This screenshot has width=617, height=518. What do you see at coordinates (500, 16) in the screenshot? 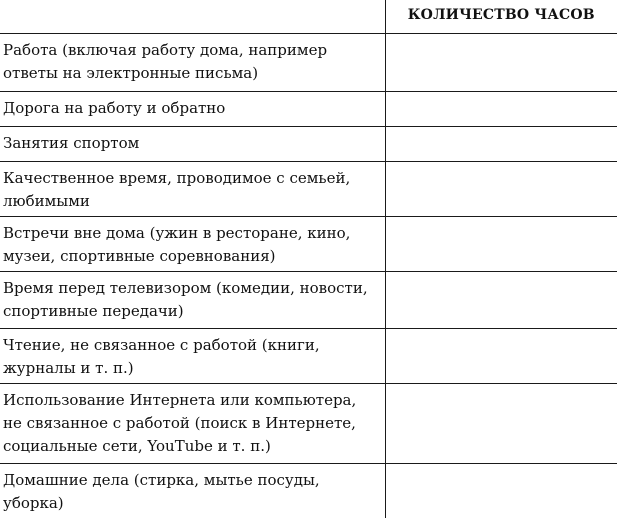
I see `header-hours-label: КОЛИЧЕСТВО ЧАСОВ` at bounding box center [500, 16].